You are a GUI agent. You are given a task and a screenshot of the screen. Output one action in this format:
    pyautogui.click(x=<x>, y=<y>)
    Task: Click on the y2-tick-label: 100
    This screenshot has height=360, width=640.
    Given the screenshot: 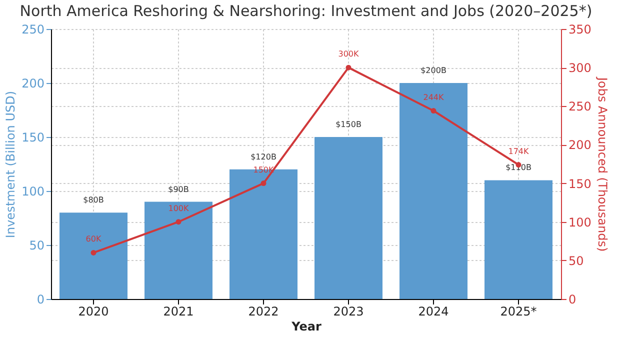 What is the action you would take?
    pyautogui.click(x=580, y=222)
    